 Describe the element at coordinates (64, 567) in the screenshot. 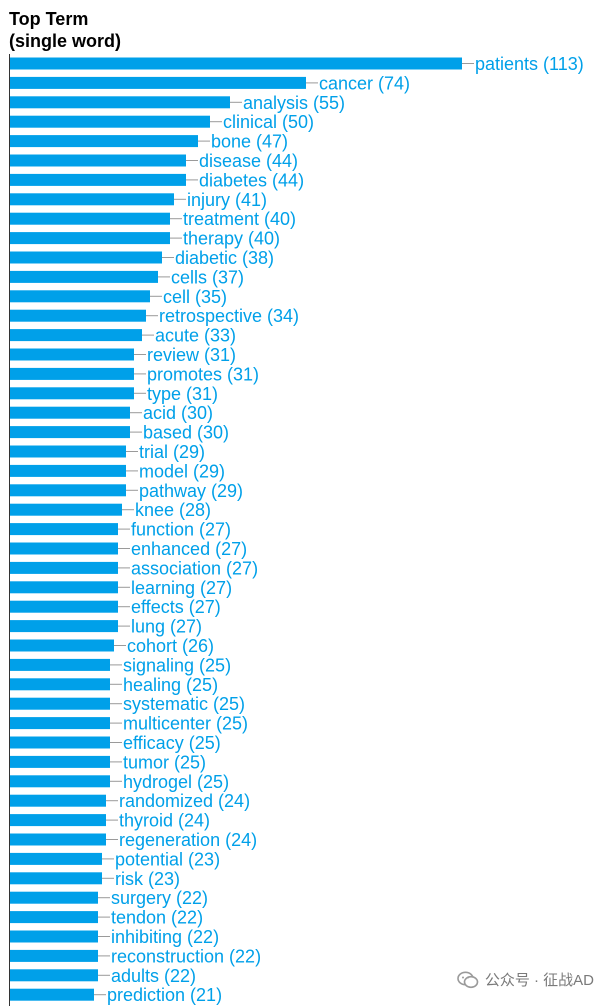

I see `bar-association` at that location.